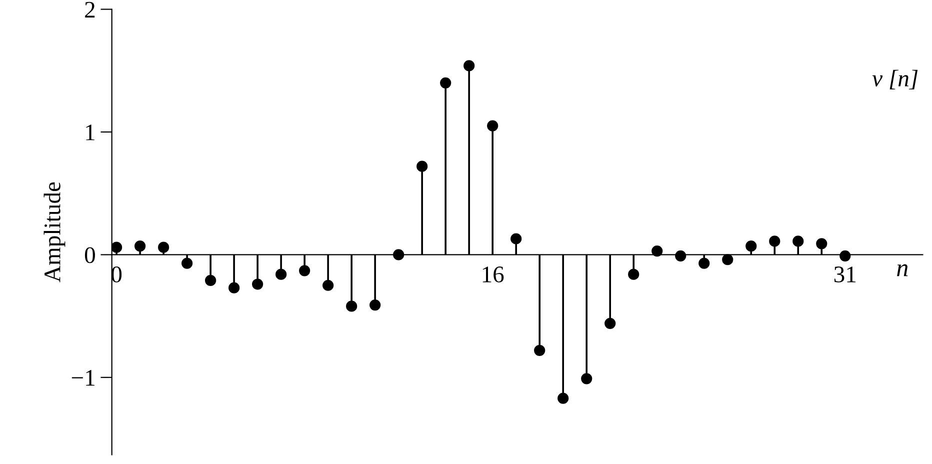  I want to click on y-tick-label: −1, so click(83, 378).